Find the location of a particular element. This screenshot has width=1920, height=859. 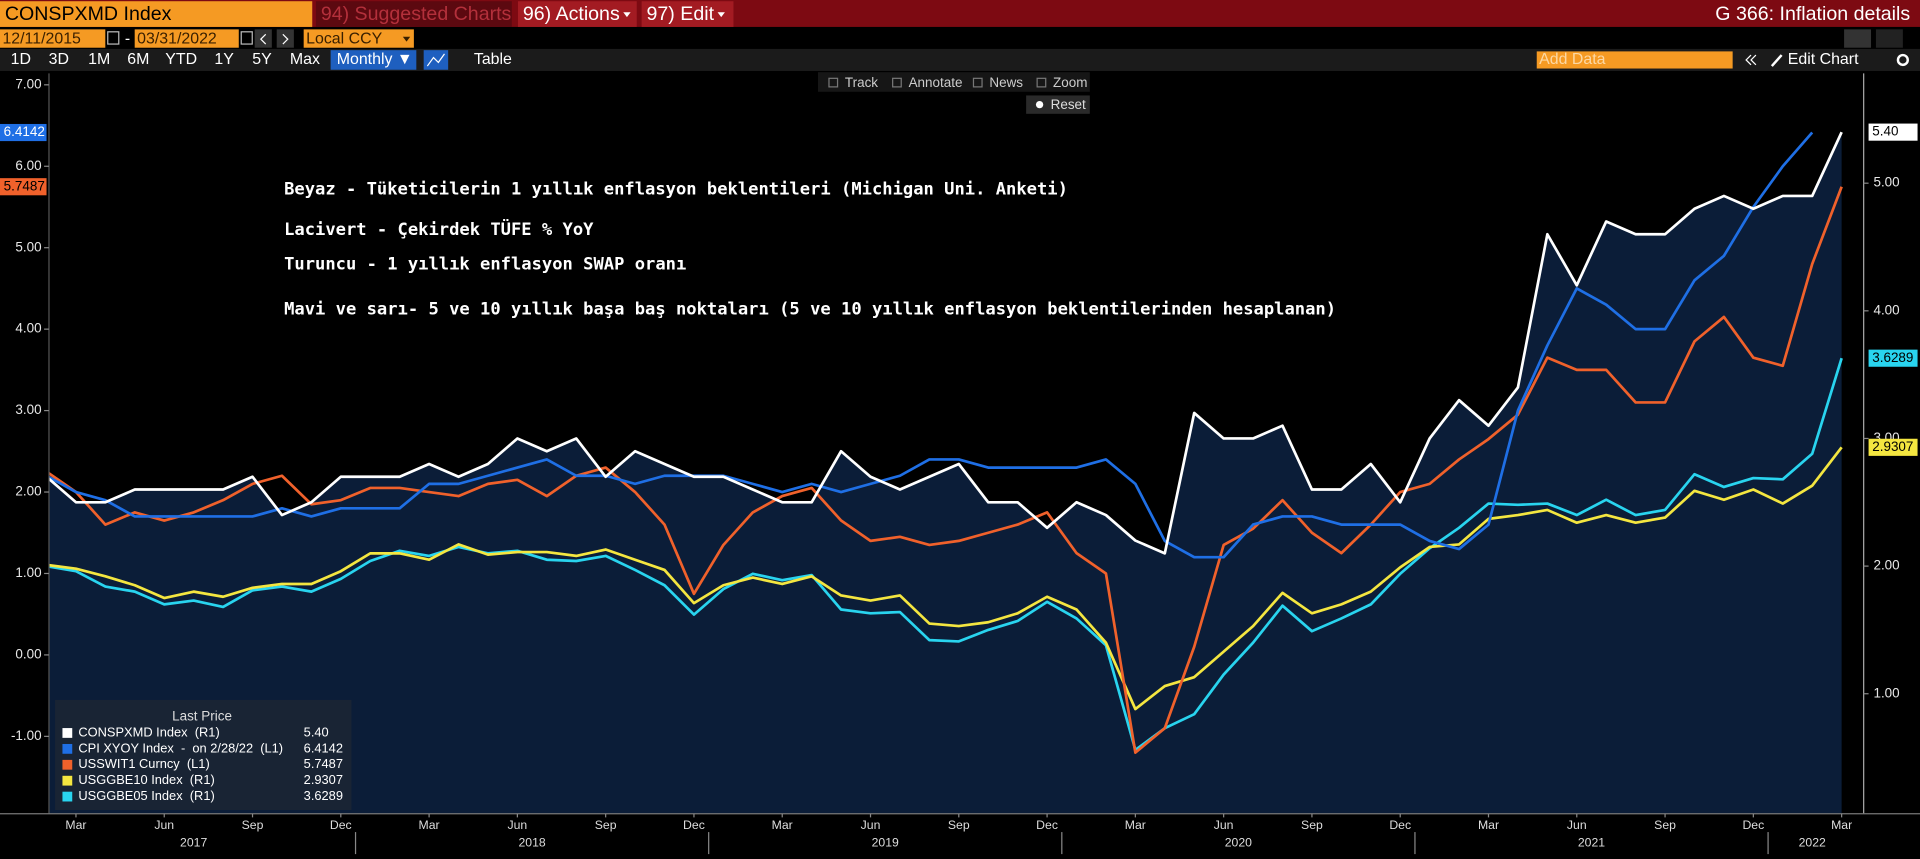

next-icon is located at coordinates (285, 39).